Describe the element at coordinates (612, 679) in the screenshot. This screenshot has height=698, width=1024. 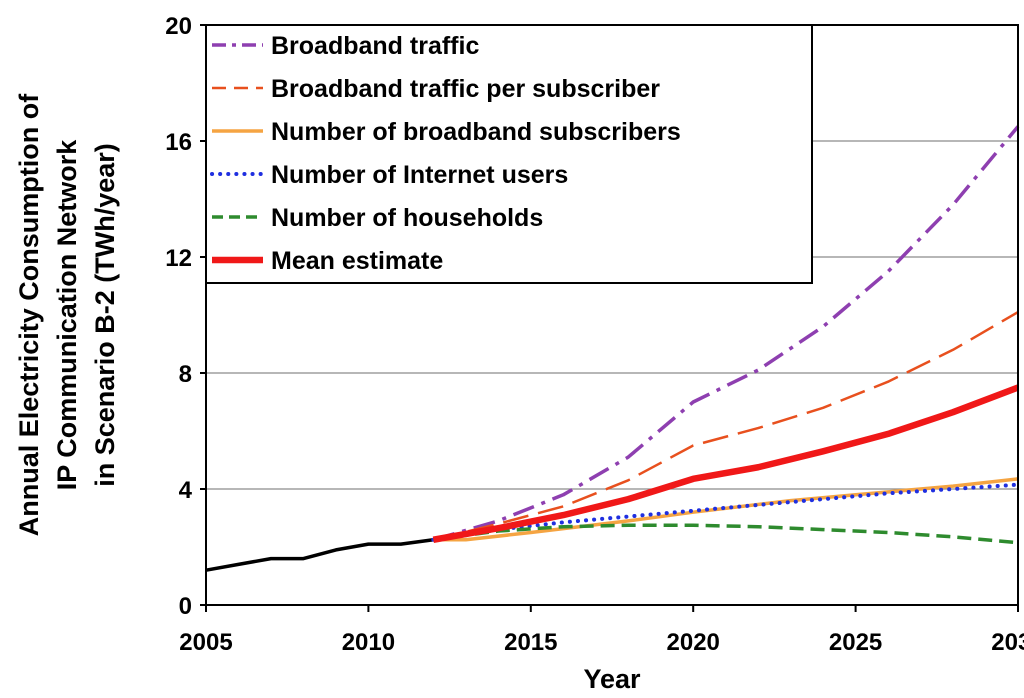
I see `x-axis-title: Year` at that location.